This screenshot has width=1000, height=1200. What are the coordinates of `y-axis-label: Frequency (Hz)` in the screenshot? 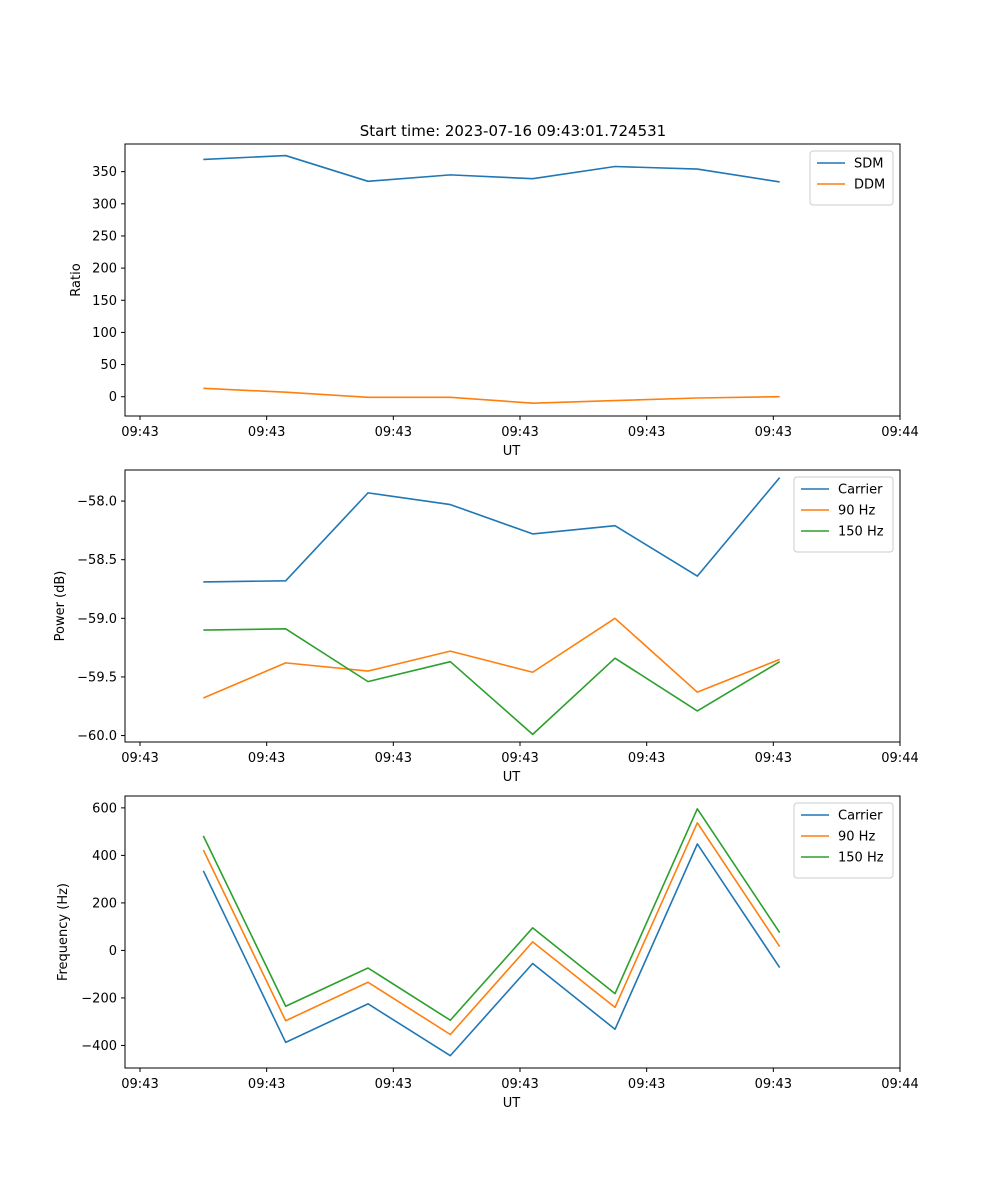 It's located at (63, 932).